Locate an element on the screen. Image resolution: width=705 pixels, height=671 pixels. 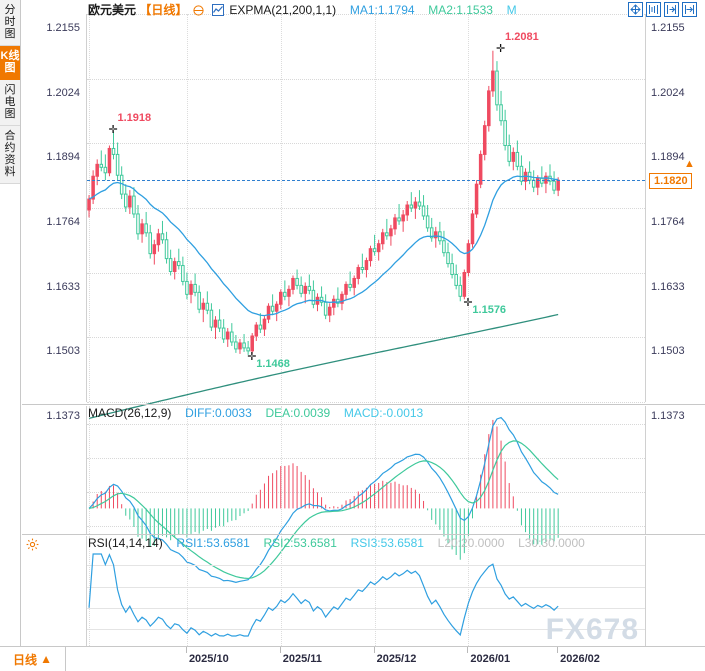
swing-low-annotation: 1.1576 is located at coordinates (489, 310).